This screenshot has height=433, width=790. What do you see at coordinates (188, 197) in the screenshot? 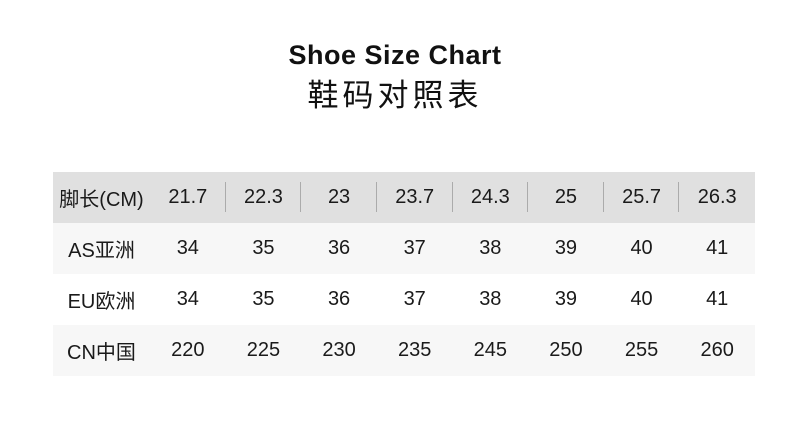
I see `header-cell-value: 21.7` at bounding box center [188, 197].